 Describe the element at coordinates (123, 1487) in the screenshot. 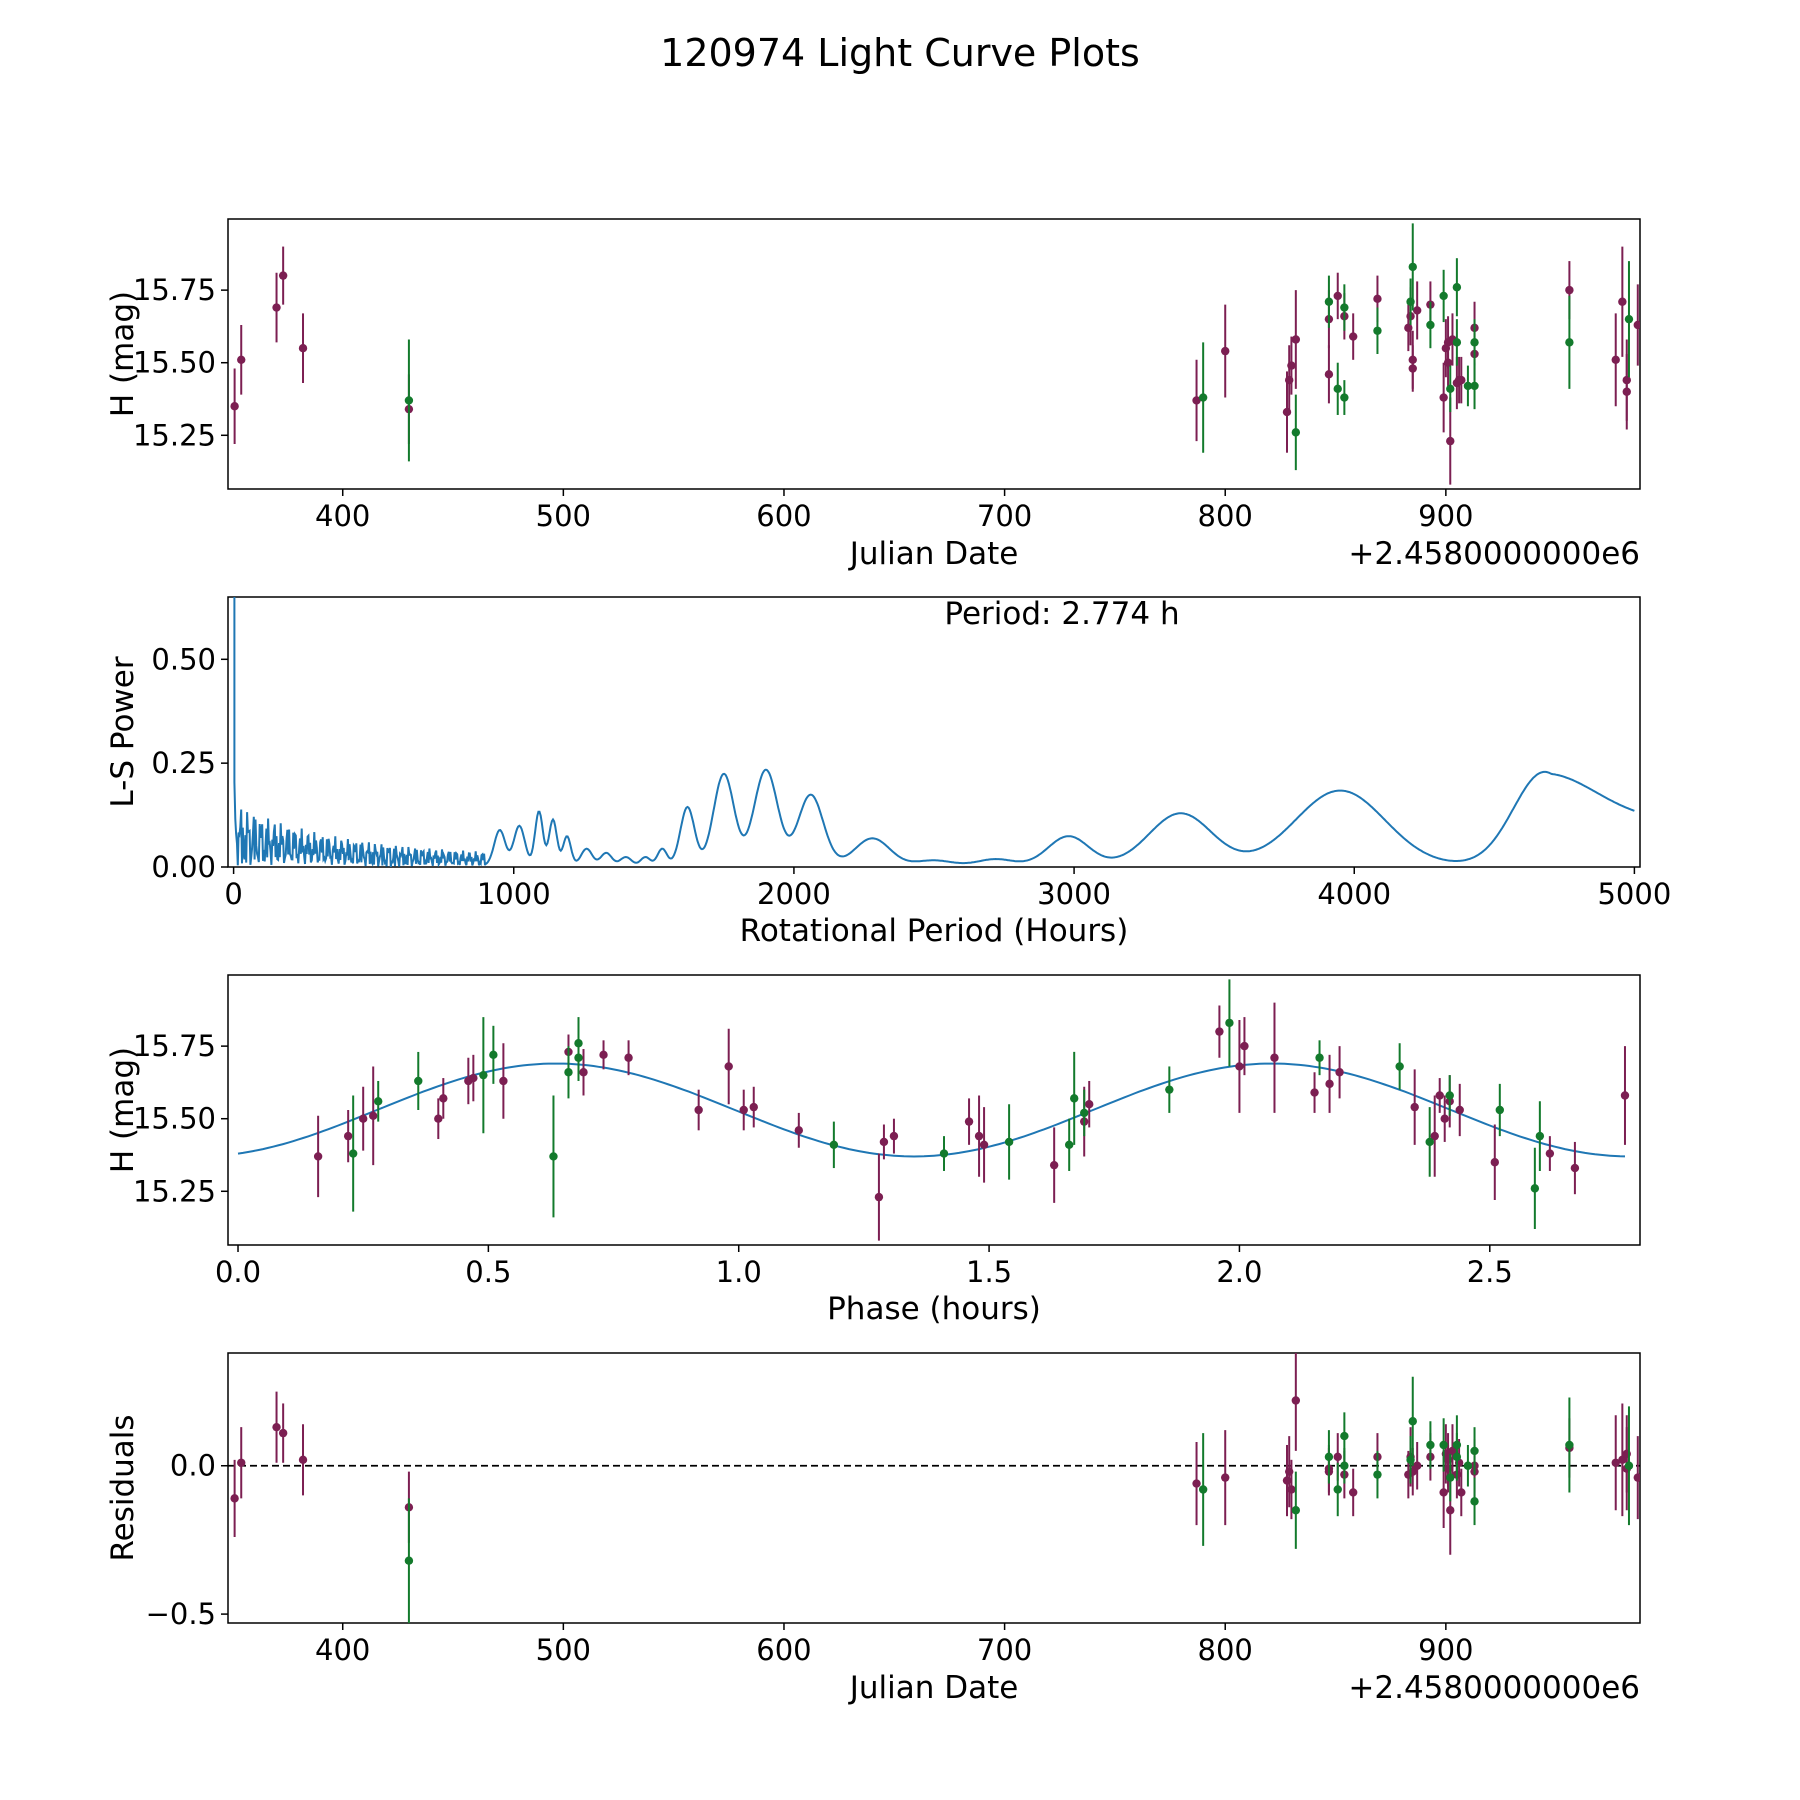

I see `y-axis-label: Residuals` at that location.